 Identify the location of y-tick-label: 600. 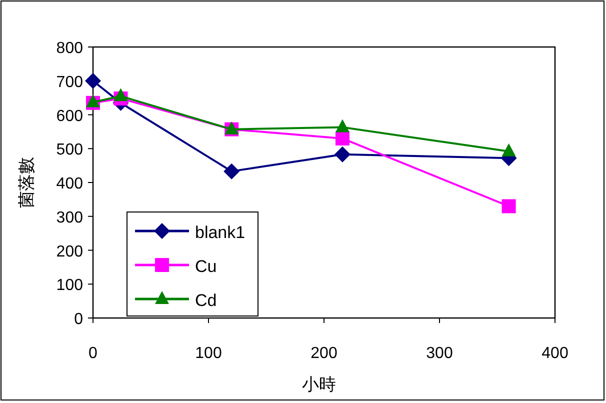
(70, 116).